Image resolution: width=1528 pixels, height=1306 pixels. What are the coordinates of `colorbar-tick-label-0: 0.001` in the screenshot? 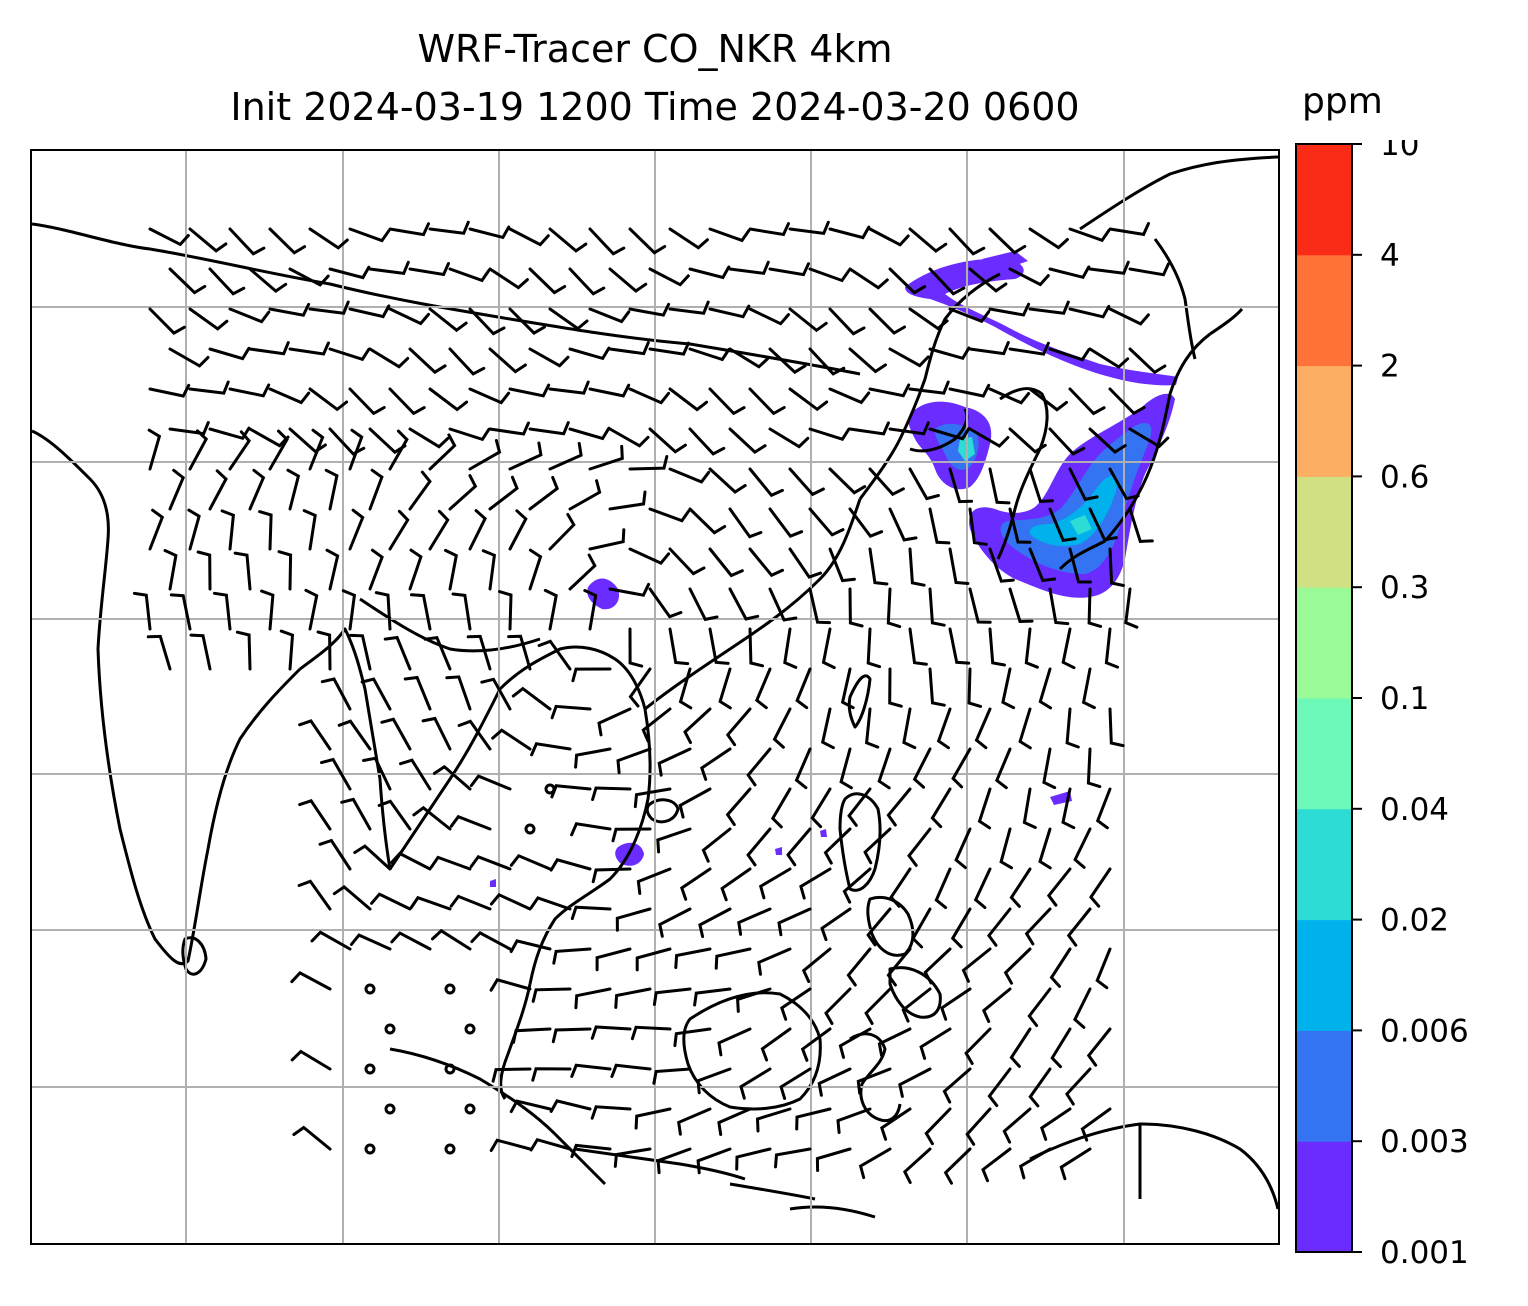 It's located at (1424, 1252).